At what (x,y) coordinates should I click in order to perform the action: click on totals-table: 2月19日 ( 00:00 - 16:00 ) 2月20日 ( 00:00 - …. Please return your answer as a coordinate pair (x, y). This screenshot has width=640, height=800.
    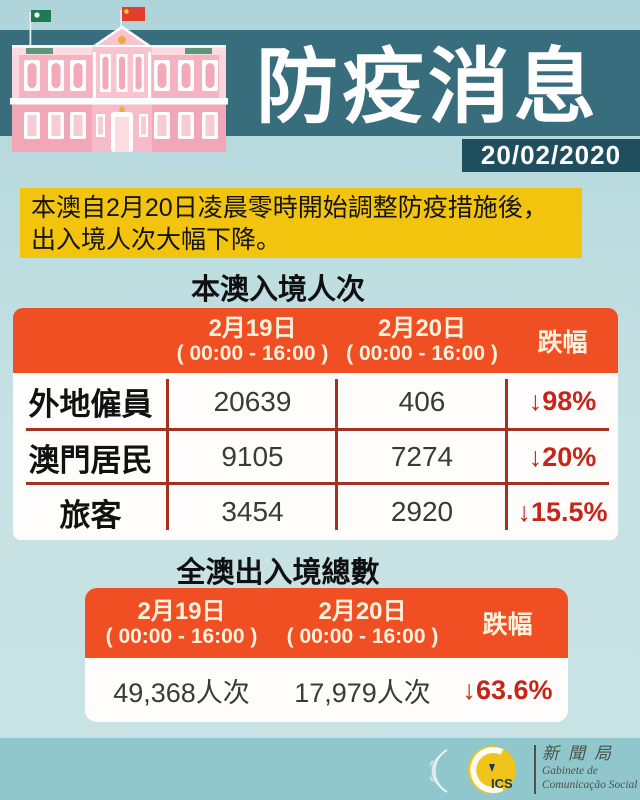
    Looking at the image, I should click on (326, 655).